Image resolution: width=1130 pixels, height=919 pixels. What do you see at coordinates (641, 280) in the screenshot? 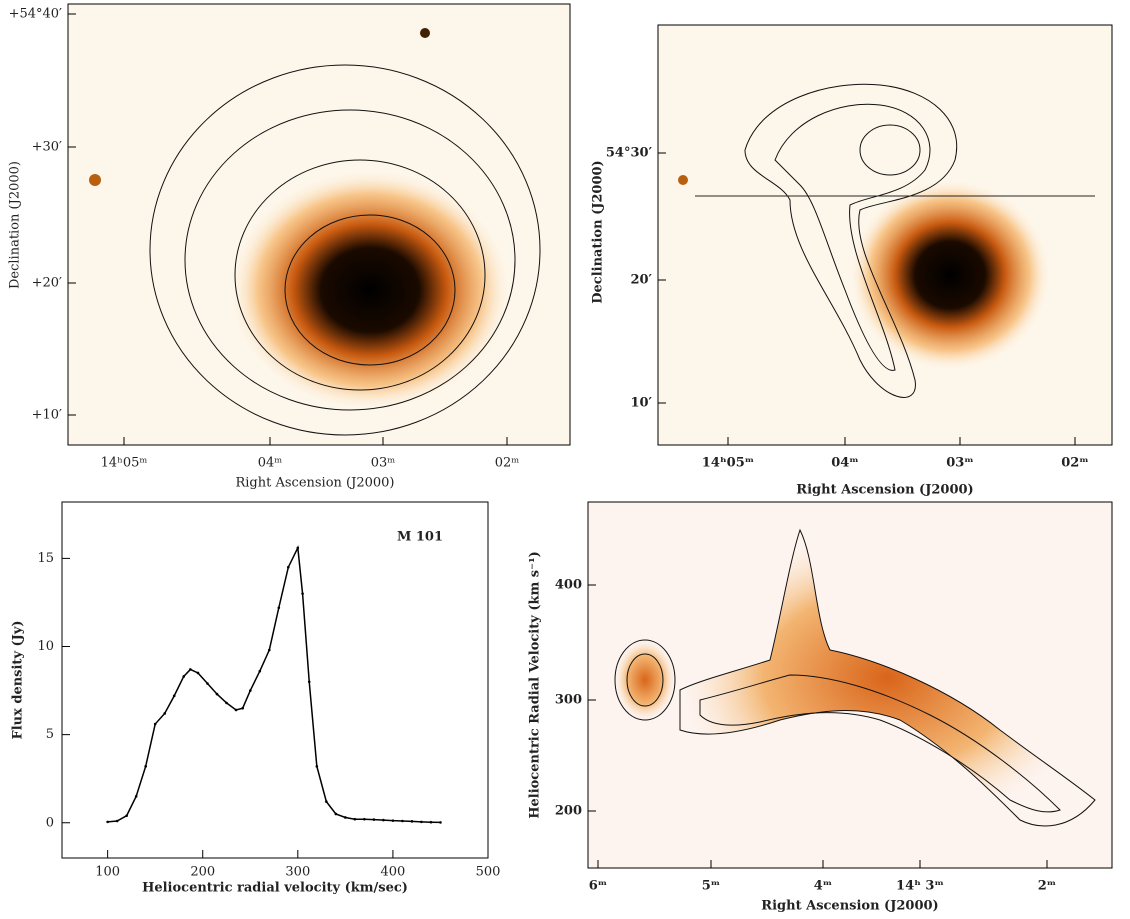
I see `y-tick-label: 20′` at bounding box center [641, 280].